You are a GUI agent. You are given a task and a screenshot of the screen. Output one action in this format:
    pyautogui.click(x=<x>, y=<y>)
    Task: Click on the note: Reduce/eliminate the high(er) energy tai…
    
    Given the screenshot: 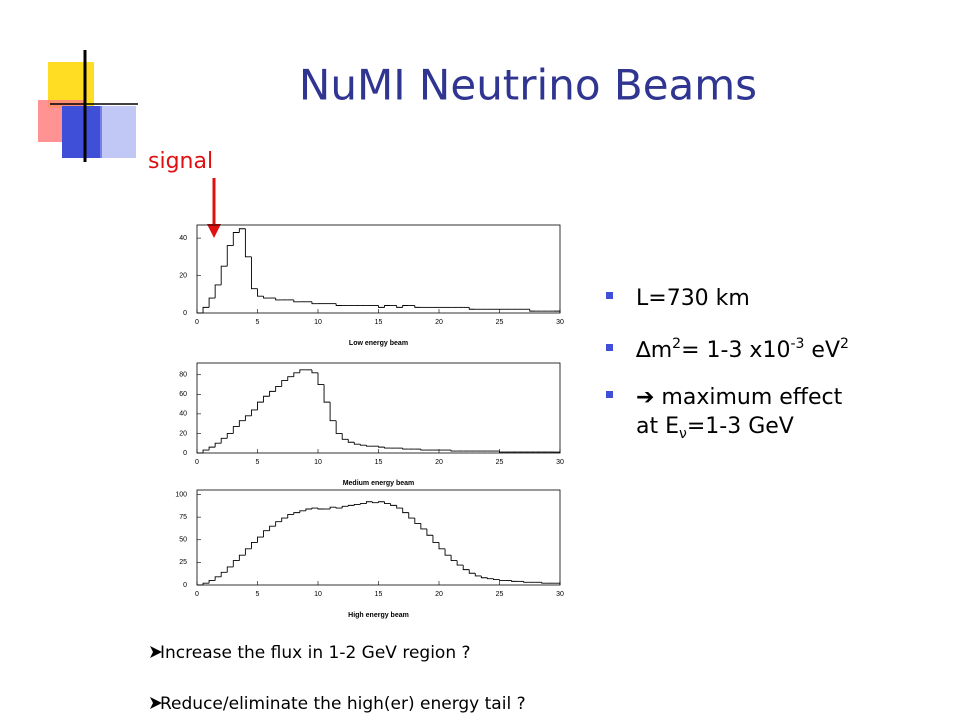 What is the action you would take?
    pyautogui.click(x=343, y=704)
    